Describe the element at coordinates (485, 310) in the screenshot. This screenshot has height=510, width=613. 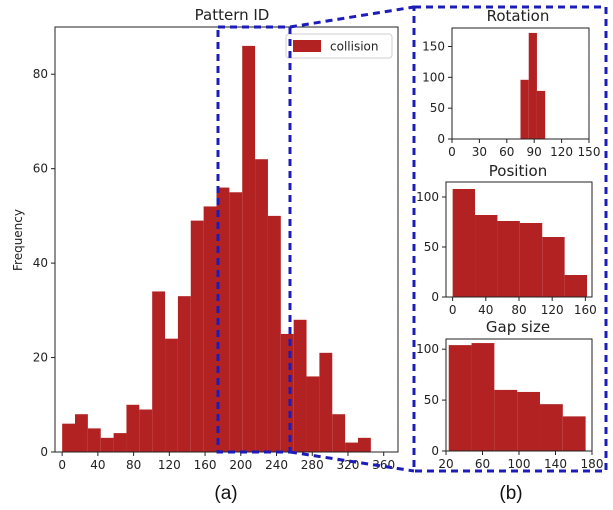
I see `position-x-tick-label: 40` at that location.